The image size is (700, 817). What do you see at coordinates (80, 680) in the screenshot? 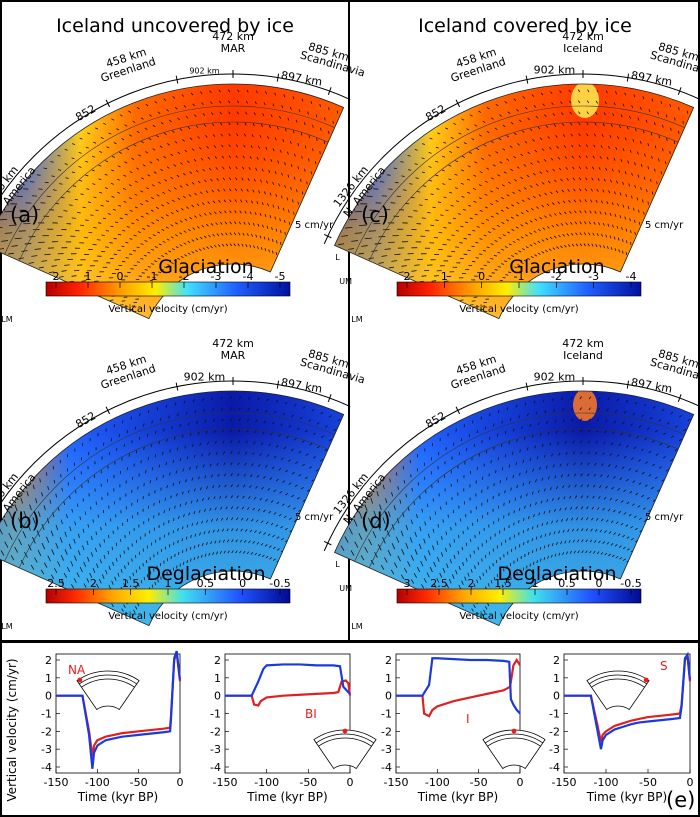
I see `site-marker` at bounding box center [80, 680].